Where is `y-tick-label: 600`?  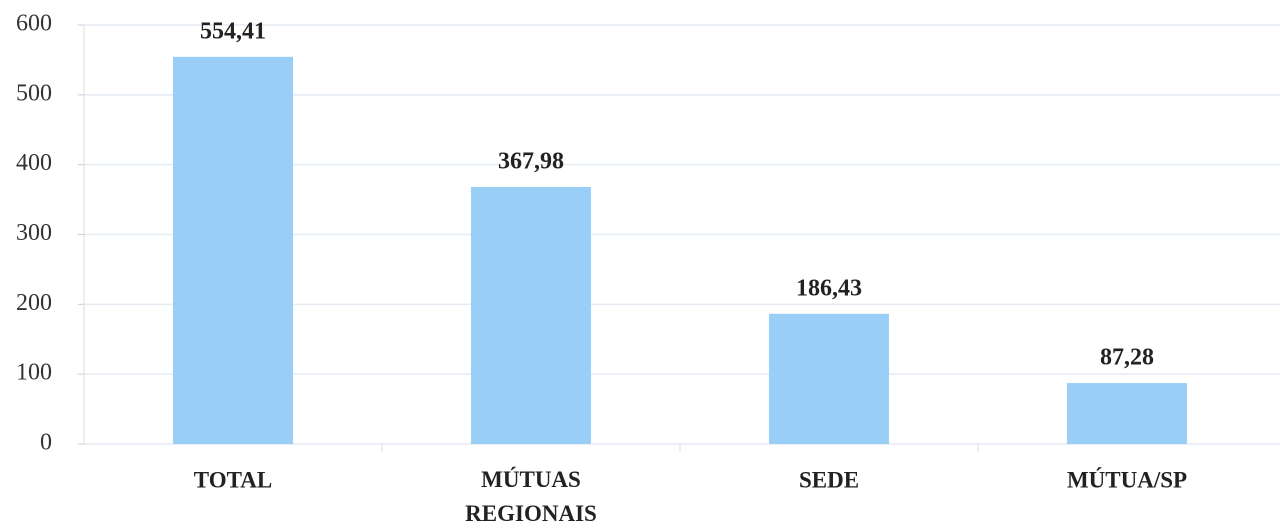 y-tick-label: 600 is located at coordinates (34, 24).